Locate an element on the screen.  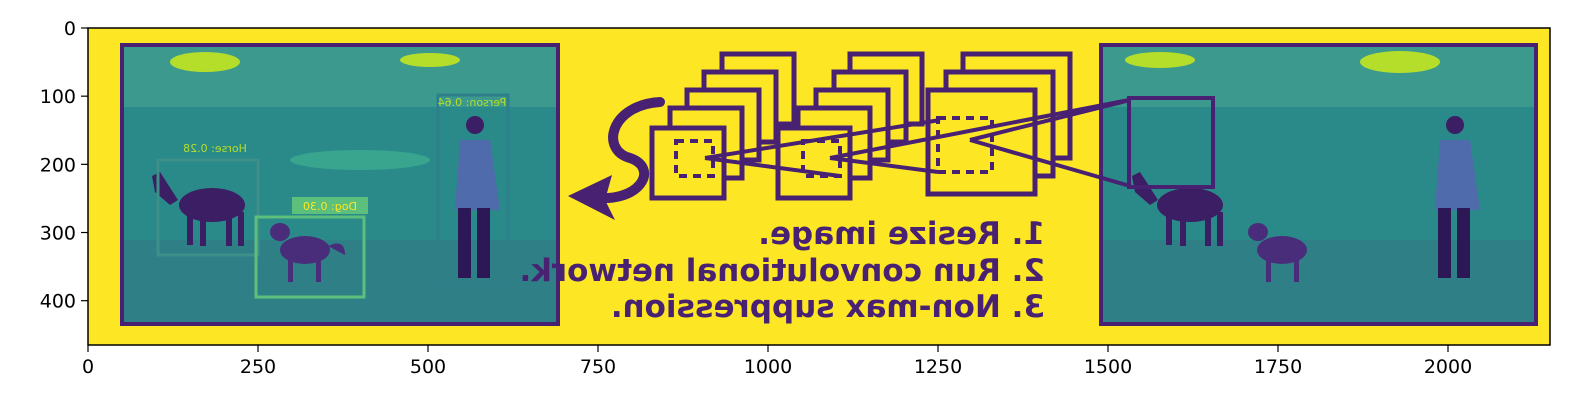
horse-silhouette is located at coordinates (198, 209).